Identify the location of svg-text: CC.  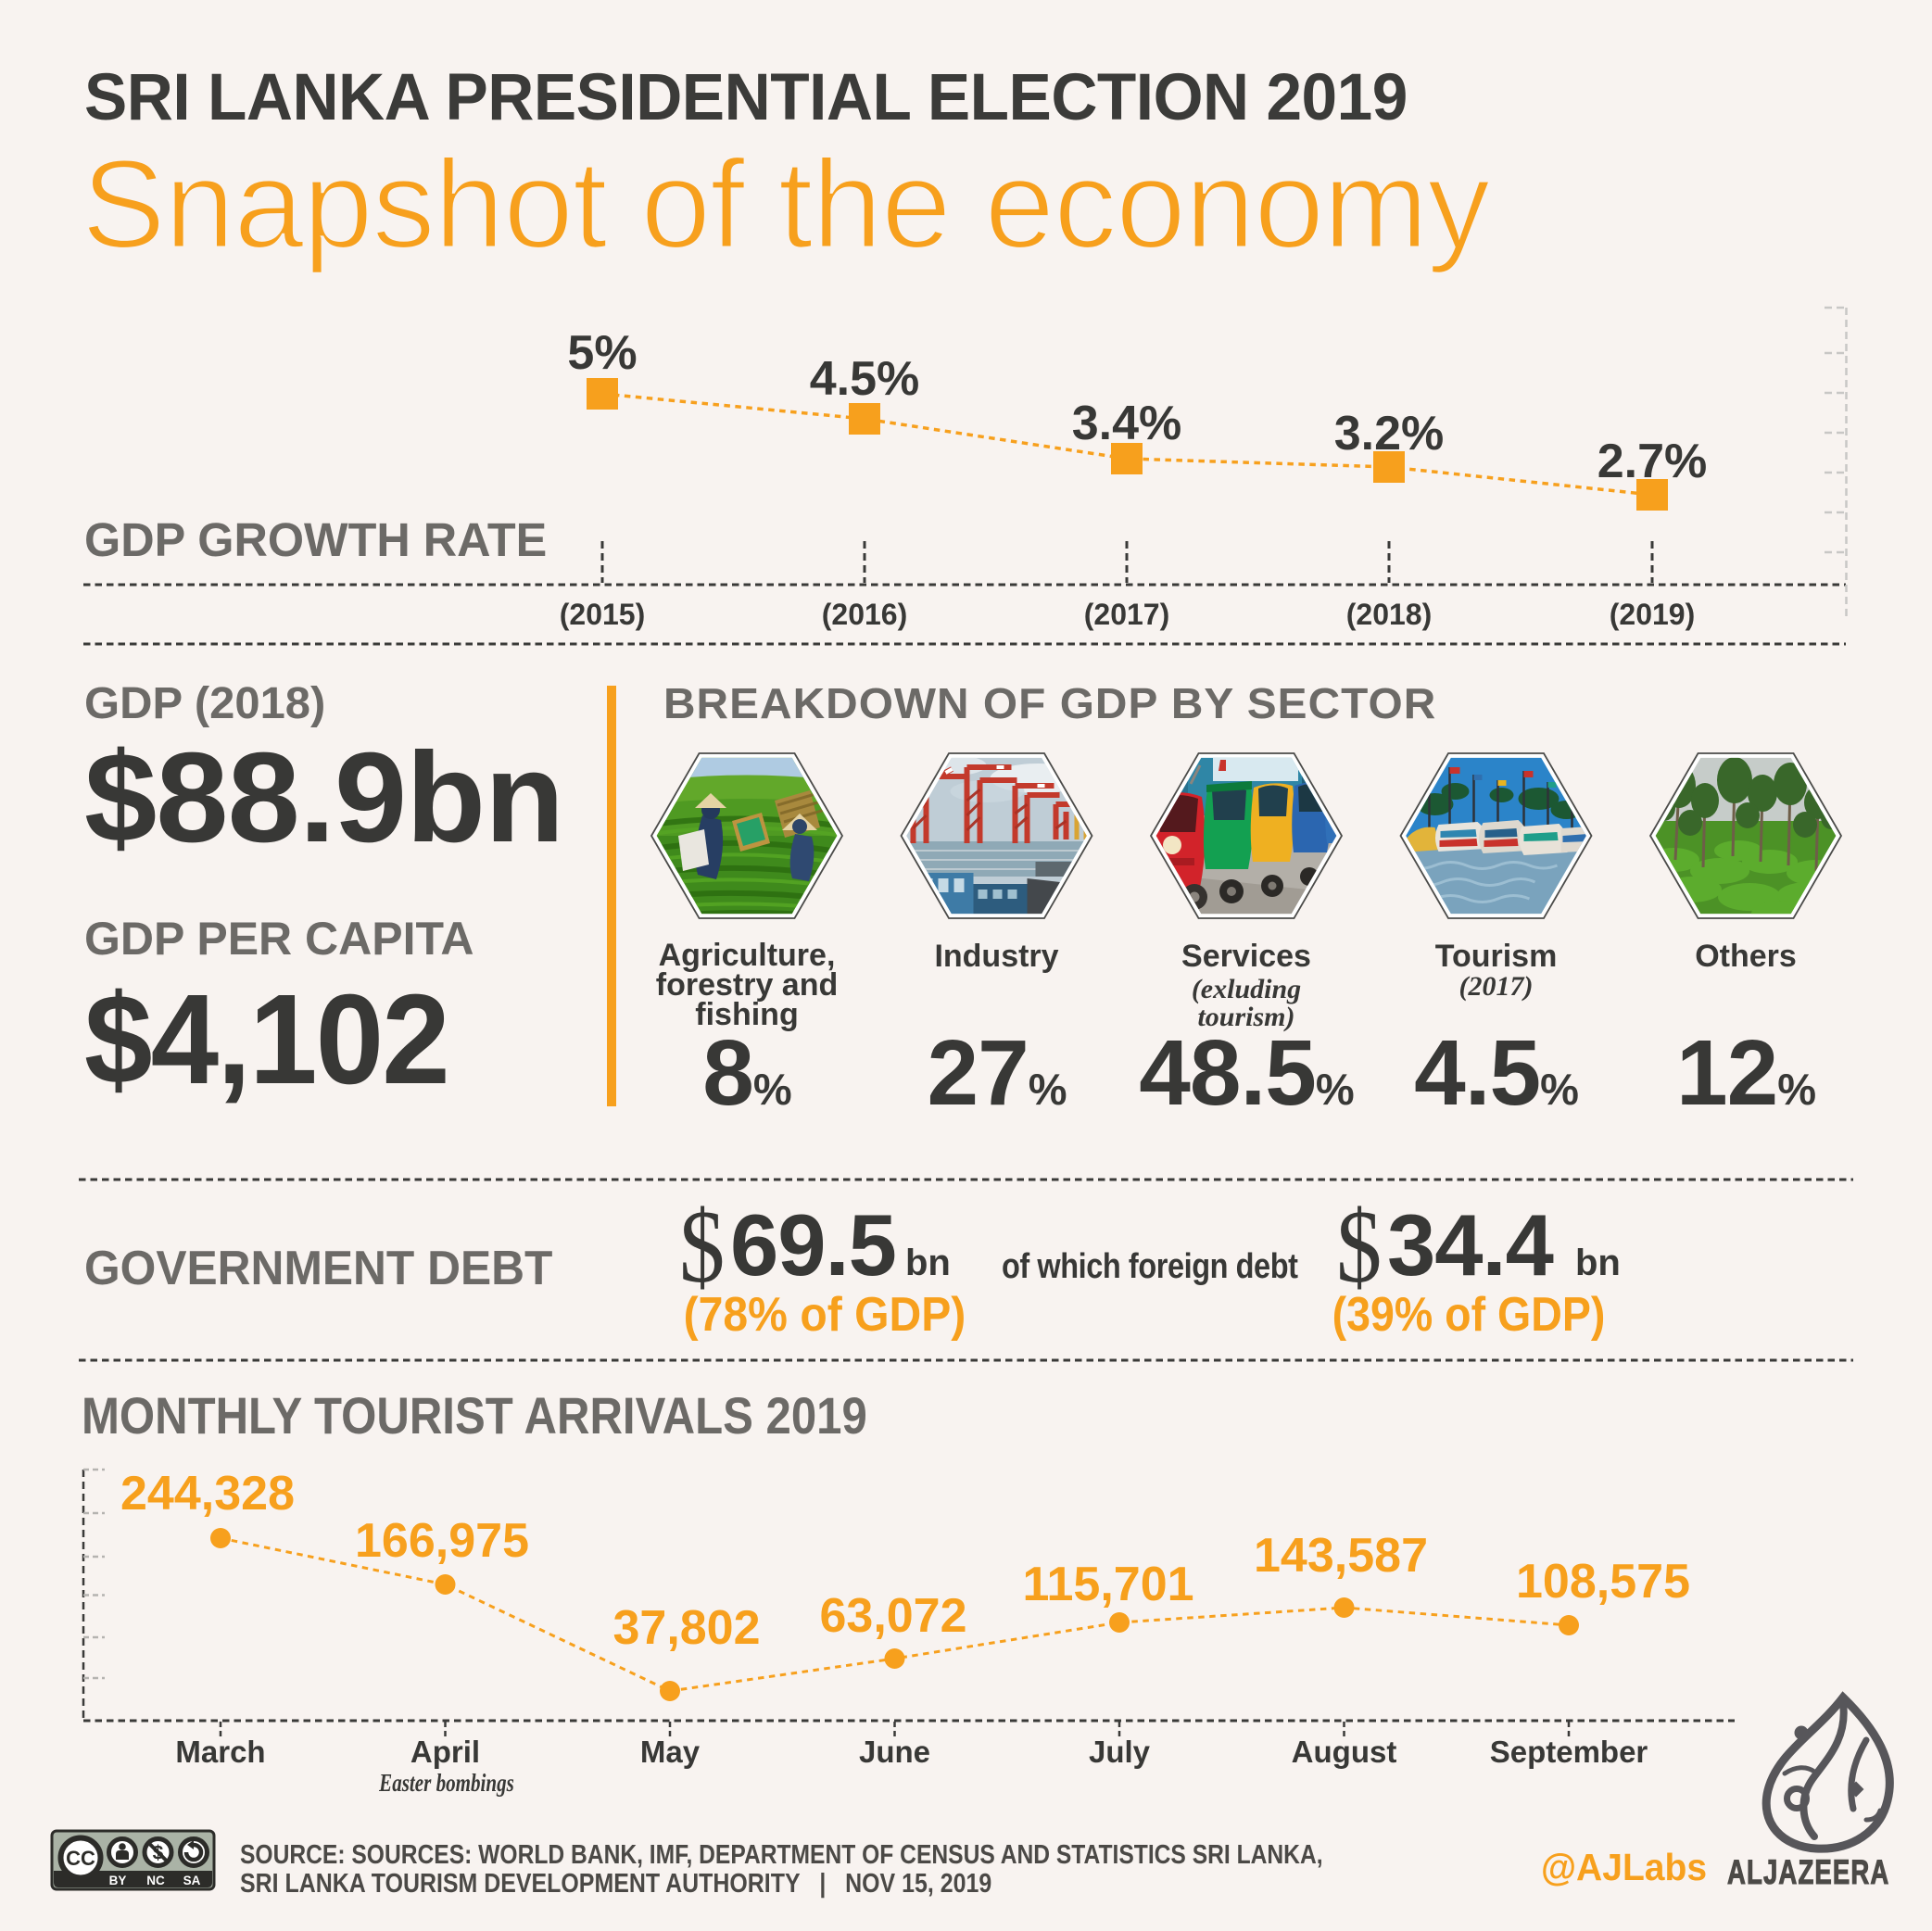
(80, 1859).